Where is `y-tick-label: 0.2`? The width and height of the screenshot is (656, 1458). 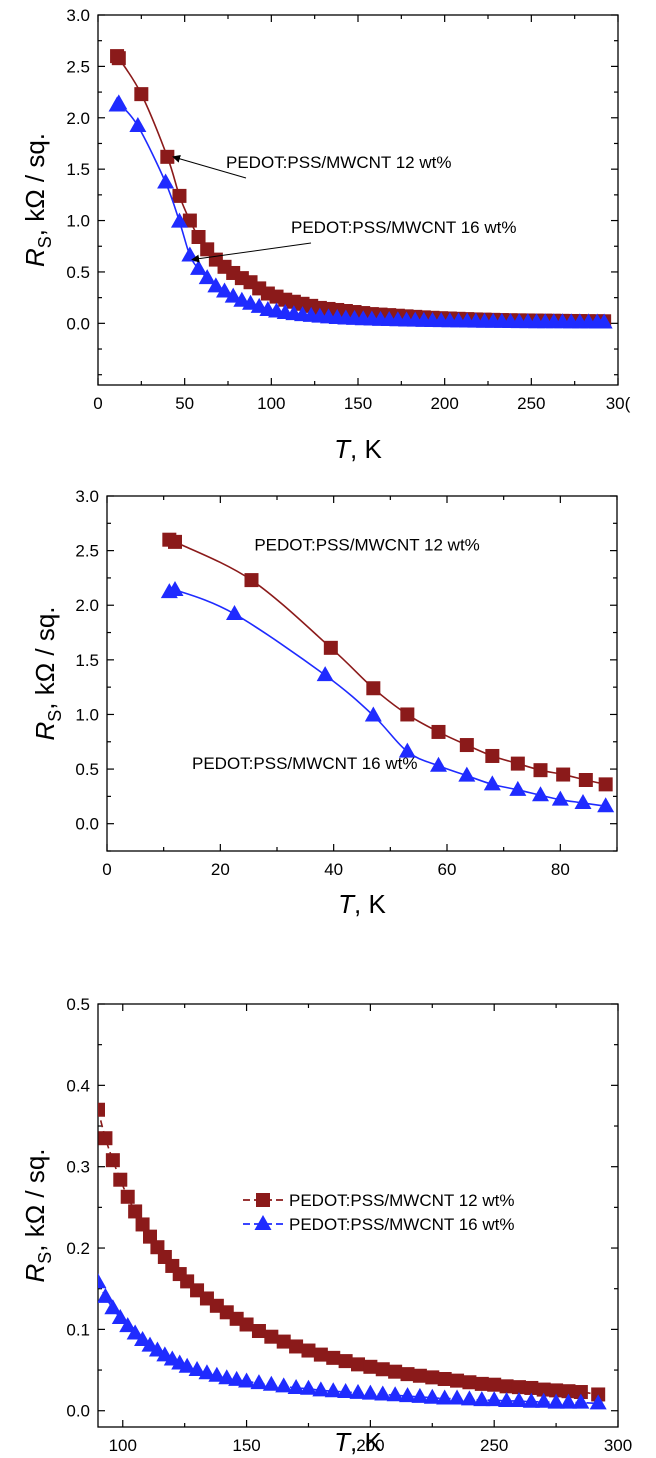 y-tick-label: 0.2 is located at coordinates (78, 1248).